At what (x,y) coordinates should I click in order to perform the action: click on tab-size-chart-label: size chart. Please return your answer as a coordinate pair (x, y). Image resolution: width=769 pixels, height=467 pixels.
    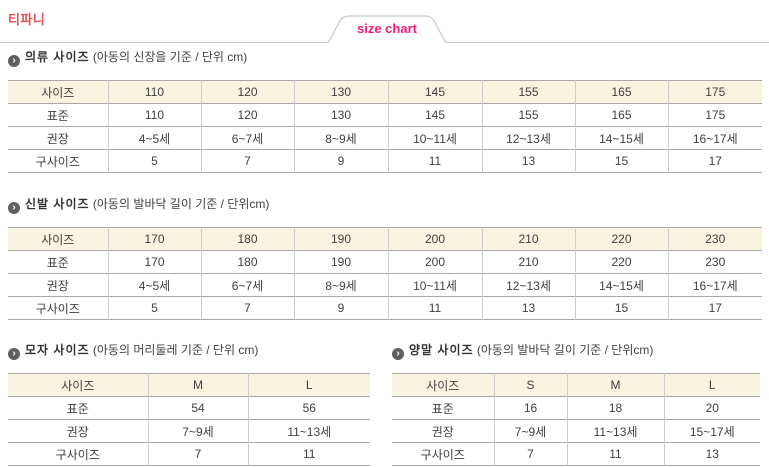
    Looking at the image, I should click on (387, 28).